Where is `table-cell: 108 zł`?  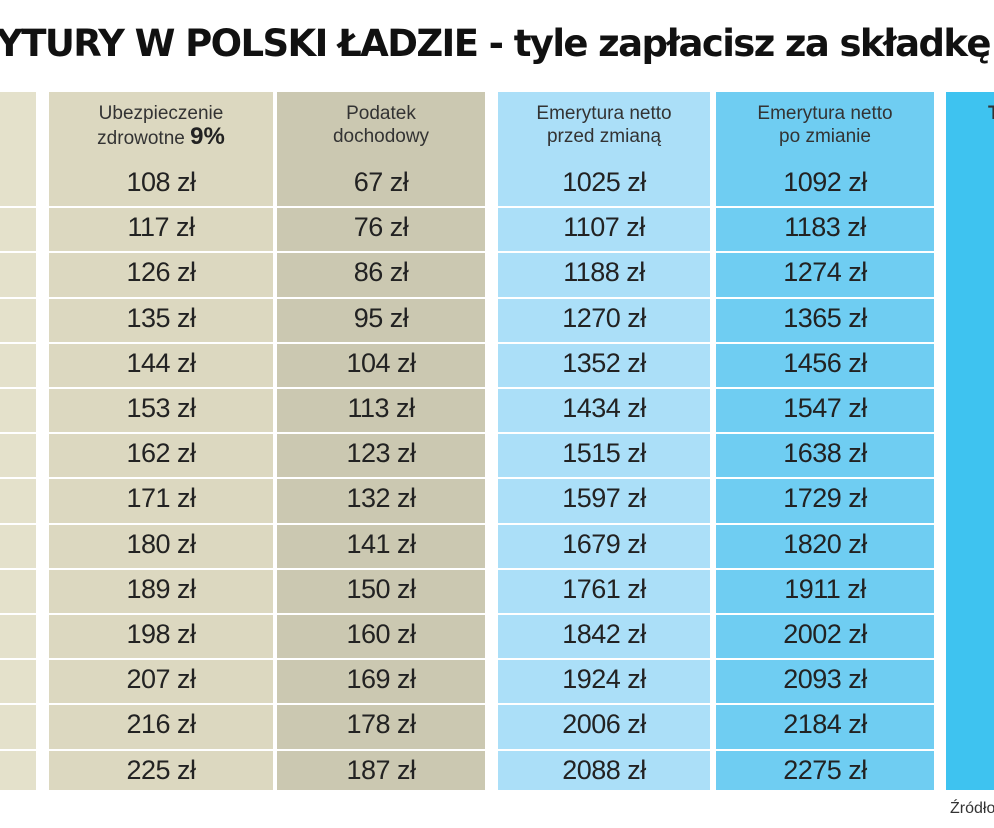 table-cell: 108 zł is located at coordinates (161, 182).